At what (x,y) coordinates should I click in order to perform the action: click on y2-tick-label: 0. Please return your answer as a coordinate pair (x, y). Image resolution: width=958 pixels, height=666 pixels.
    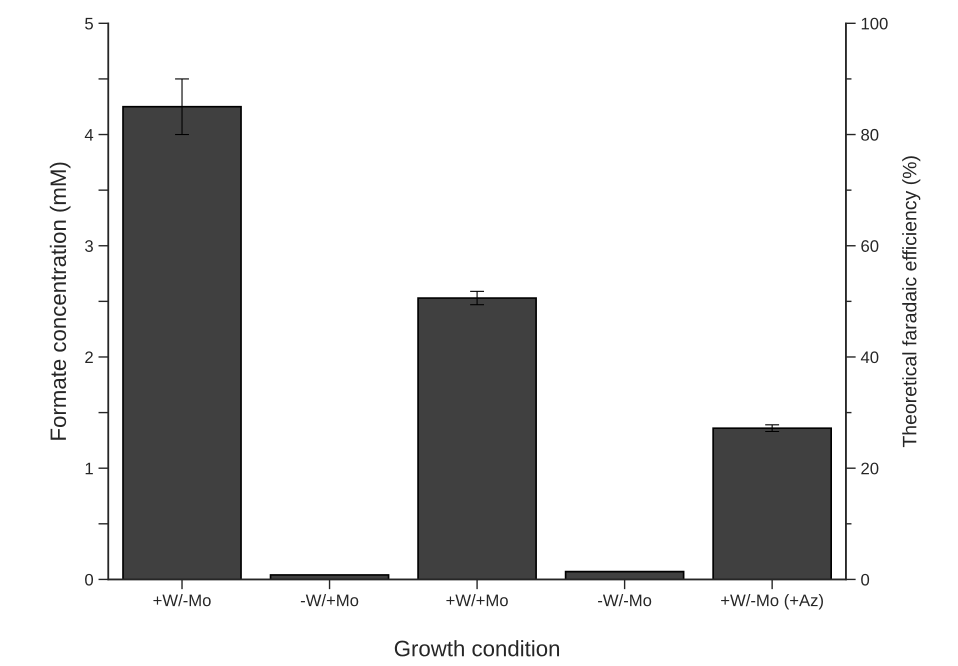
    Looking at the image, I should click on (865, 580).